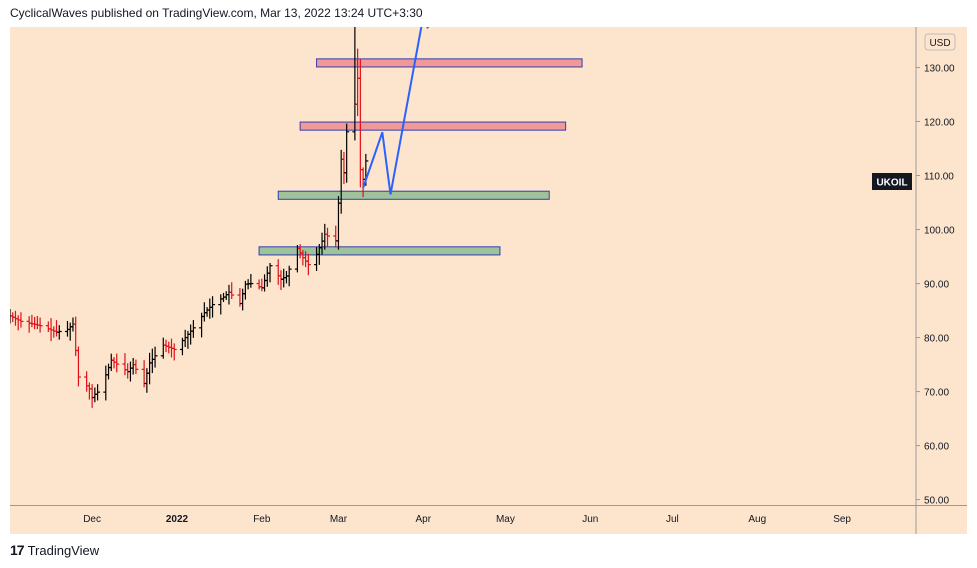  I want to click on footer: 17 TradingView, so click(54, 550).